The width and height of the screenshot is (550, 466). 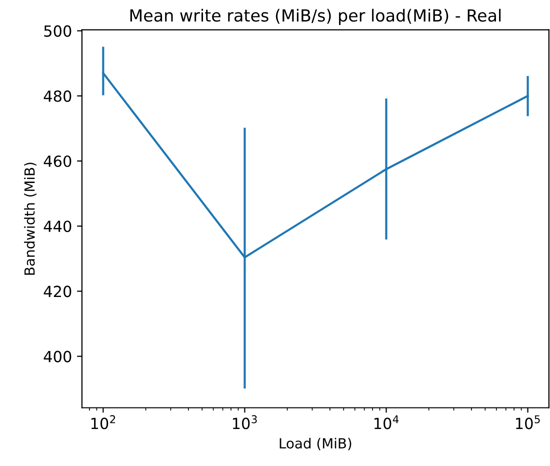 I want to click on y-tick-label: 460, so click(x=58, y=161).